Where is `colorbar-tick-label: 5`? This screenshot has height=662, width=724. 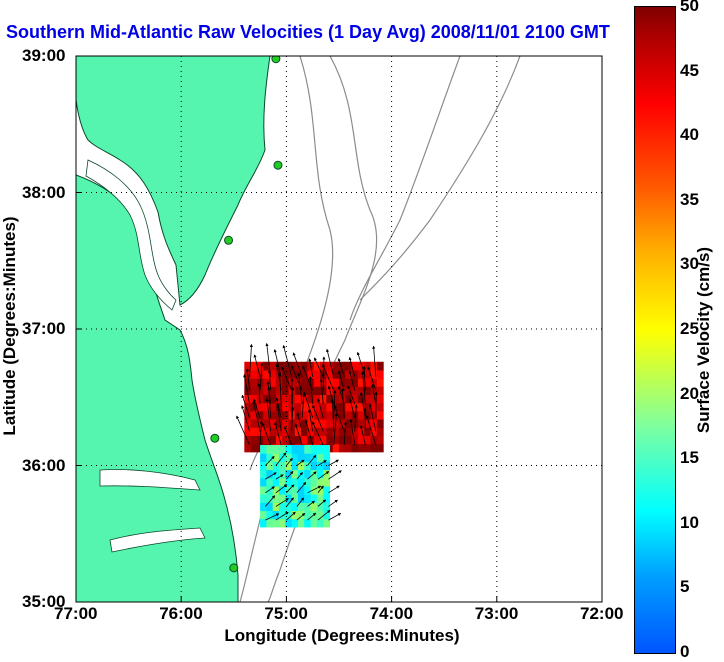 colorbar-tick-label: 5 is located at coordinates (684, 587).